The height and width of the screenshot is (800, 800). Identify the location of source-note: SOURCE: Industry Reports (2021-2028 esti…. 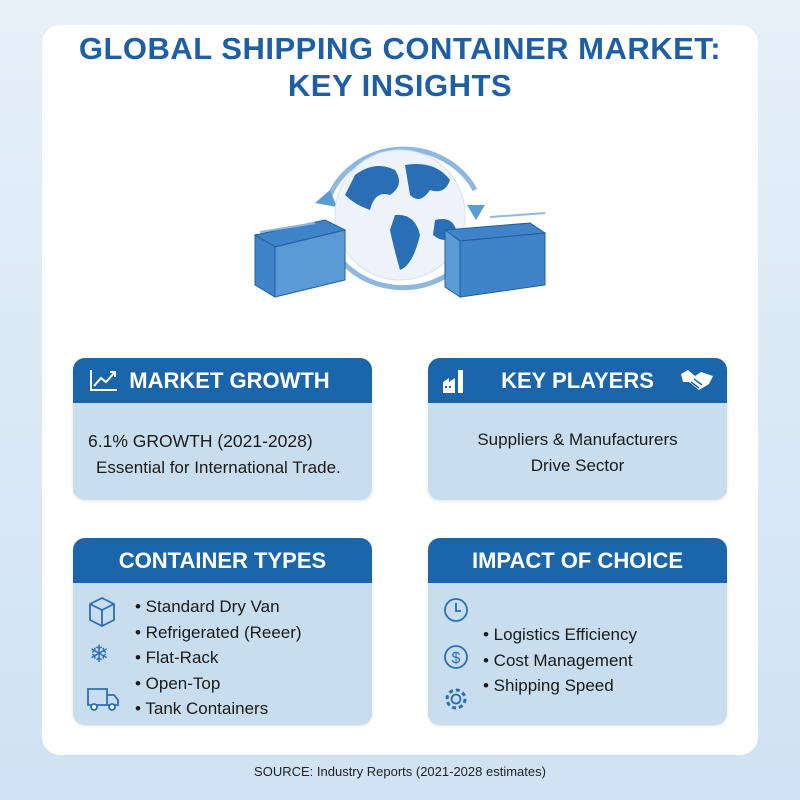
(400, 771).